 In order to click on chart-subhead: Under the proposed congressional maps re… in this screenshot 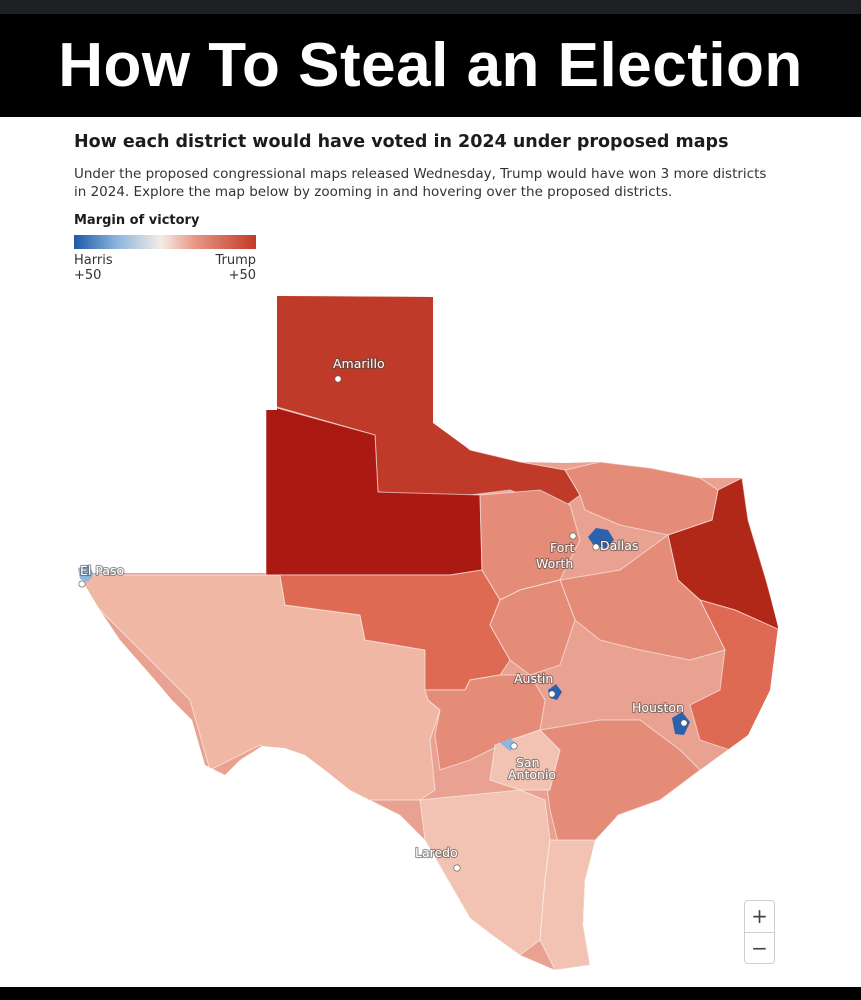, I will do `click(420, 183)`.